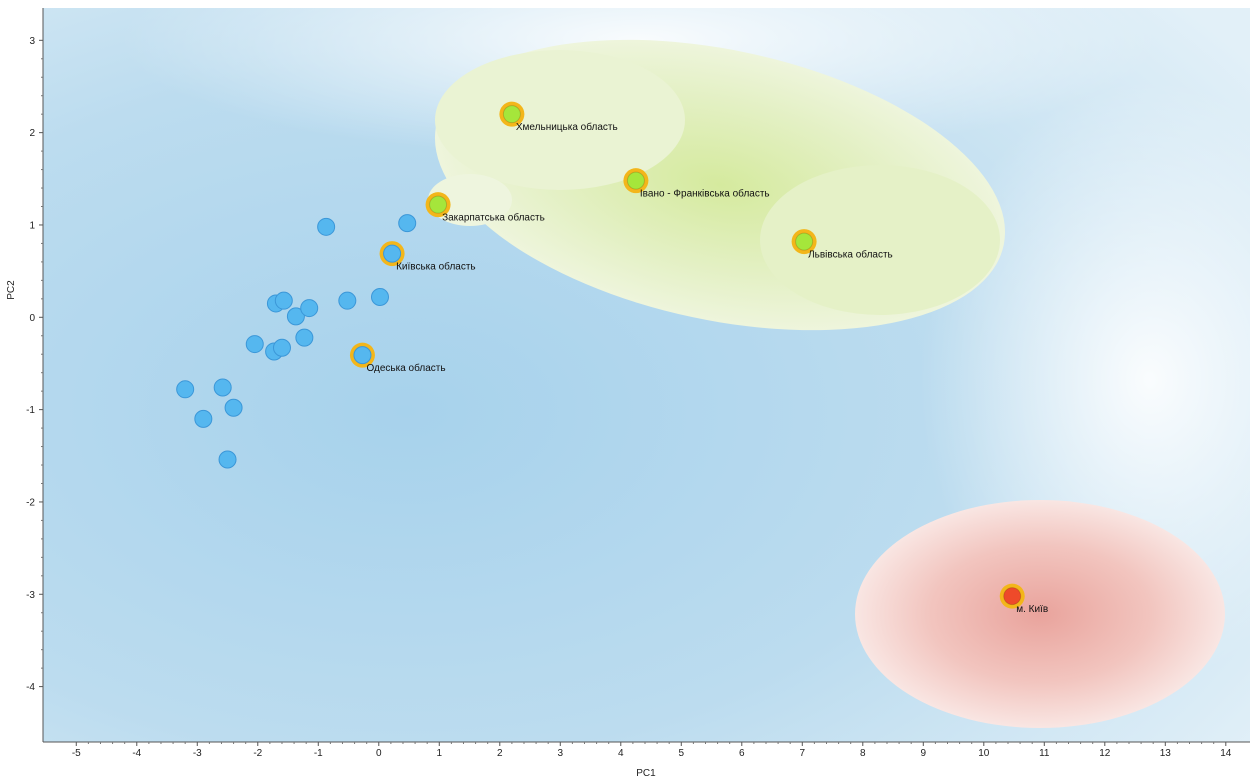 This screenshot has height=782, width=1251. I want to click on y-tick-label: -2, so click(30, 502).